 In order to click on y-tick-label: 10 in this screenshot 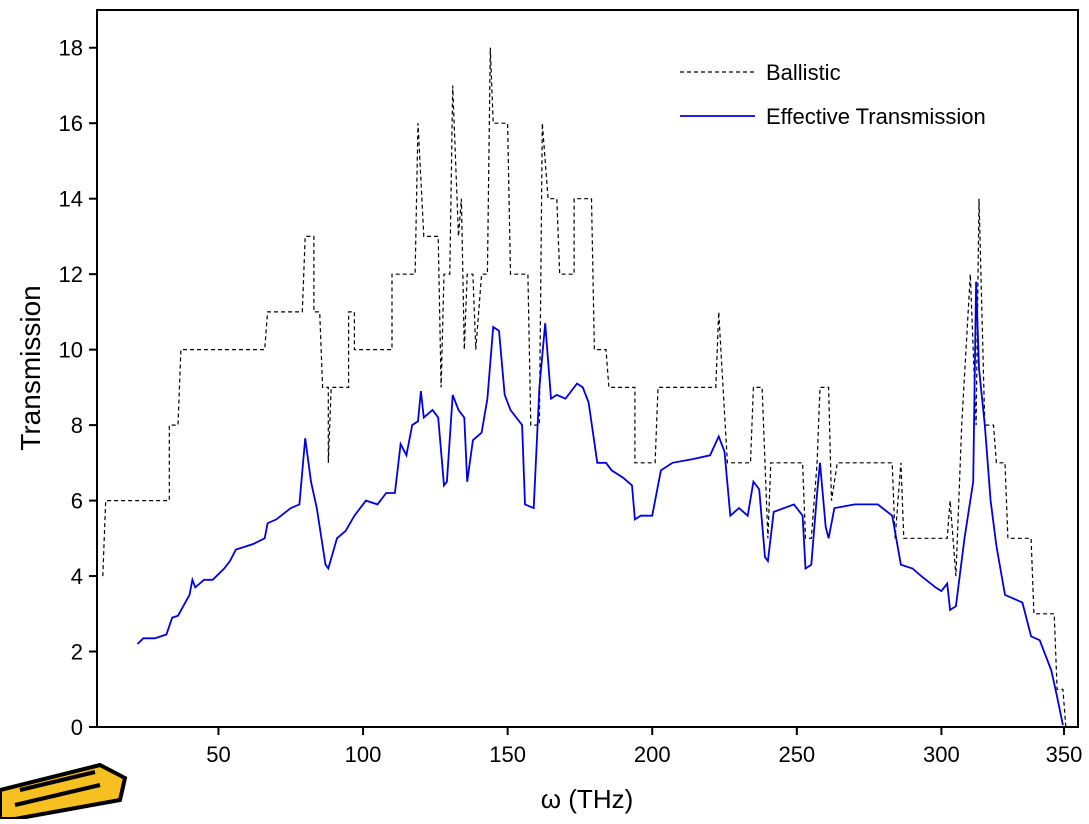, I will do `click(71, 350)`.